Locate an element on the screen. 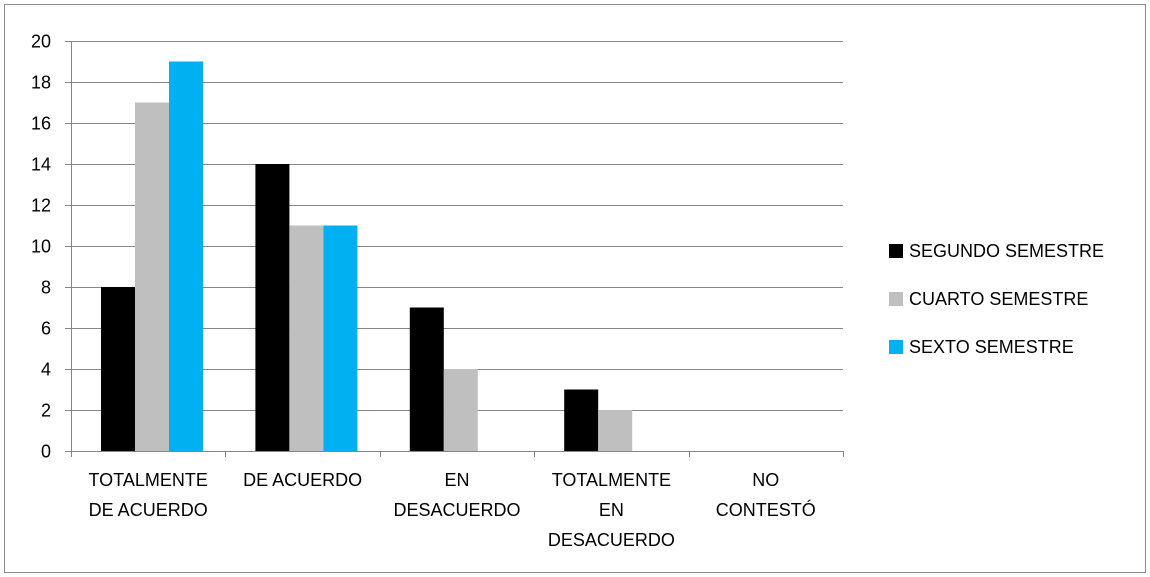  y-tick-label: 2 is located at coordinates (46, 411).